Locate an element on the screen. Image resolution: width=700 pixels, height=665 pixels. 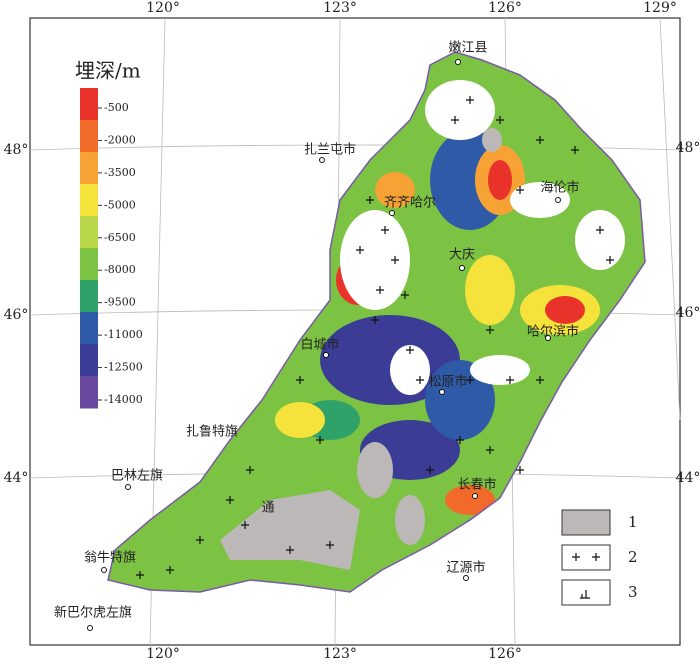
meridian is located at coordinates (670, 219).